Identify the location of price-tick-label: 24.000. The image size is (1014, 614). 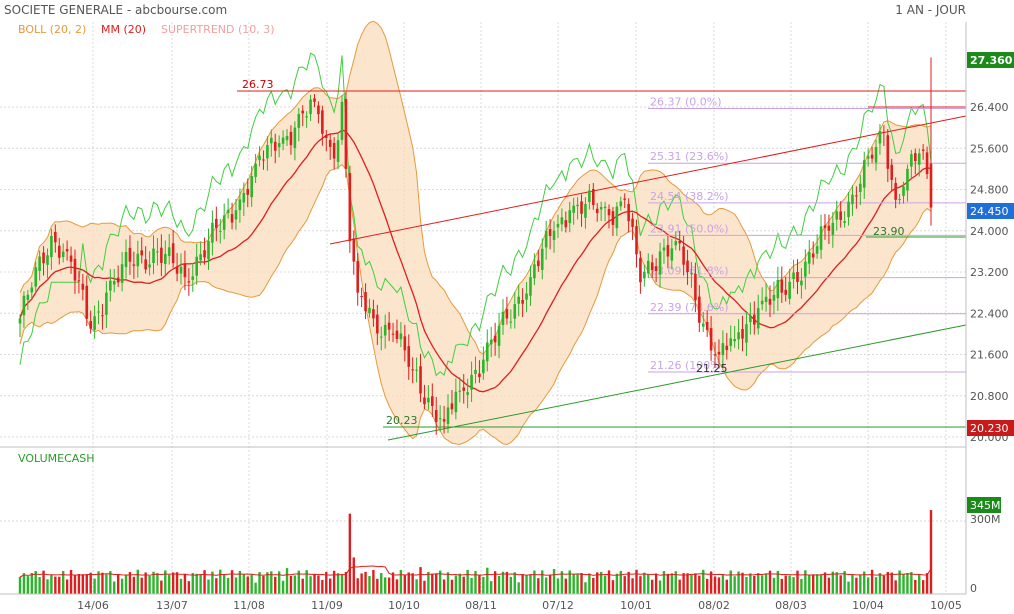
(989, 231).